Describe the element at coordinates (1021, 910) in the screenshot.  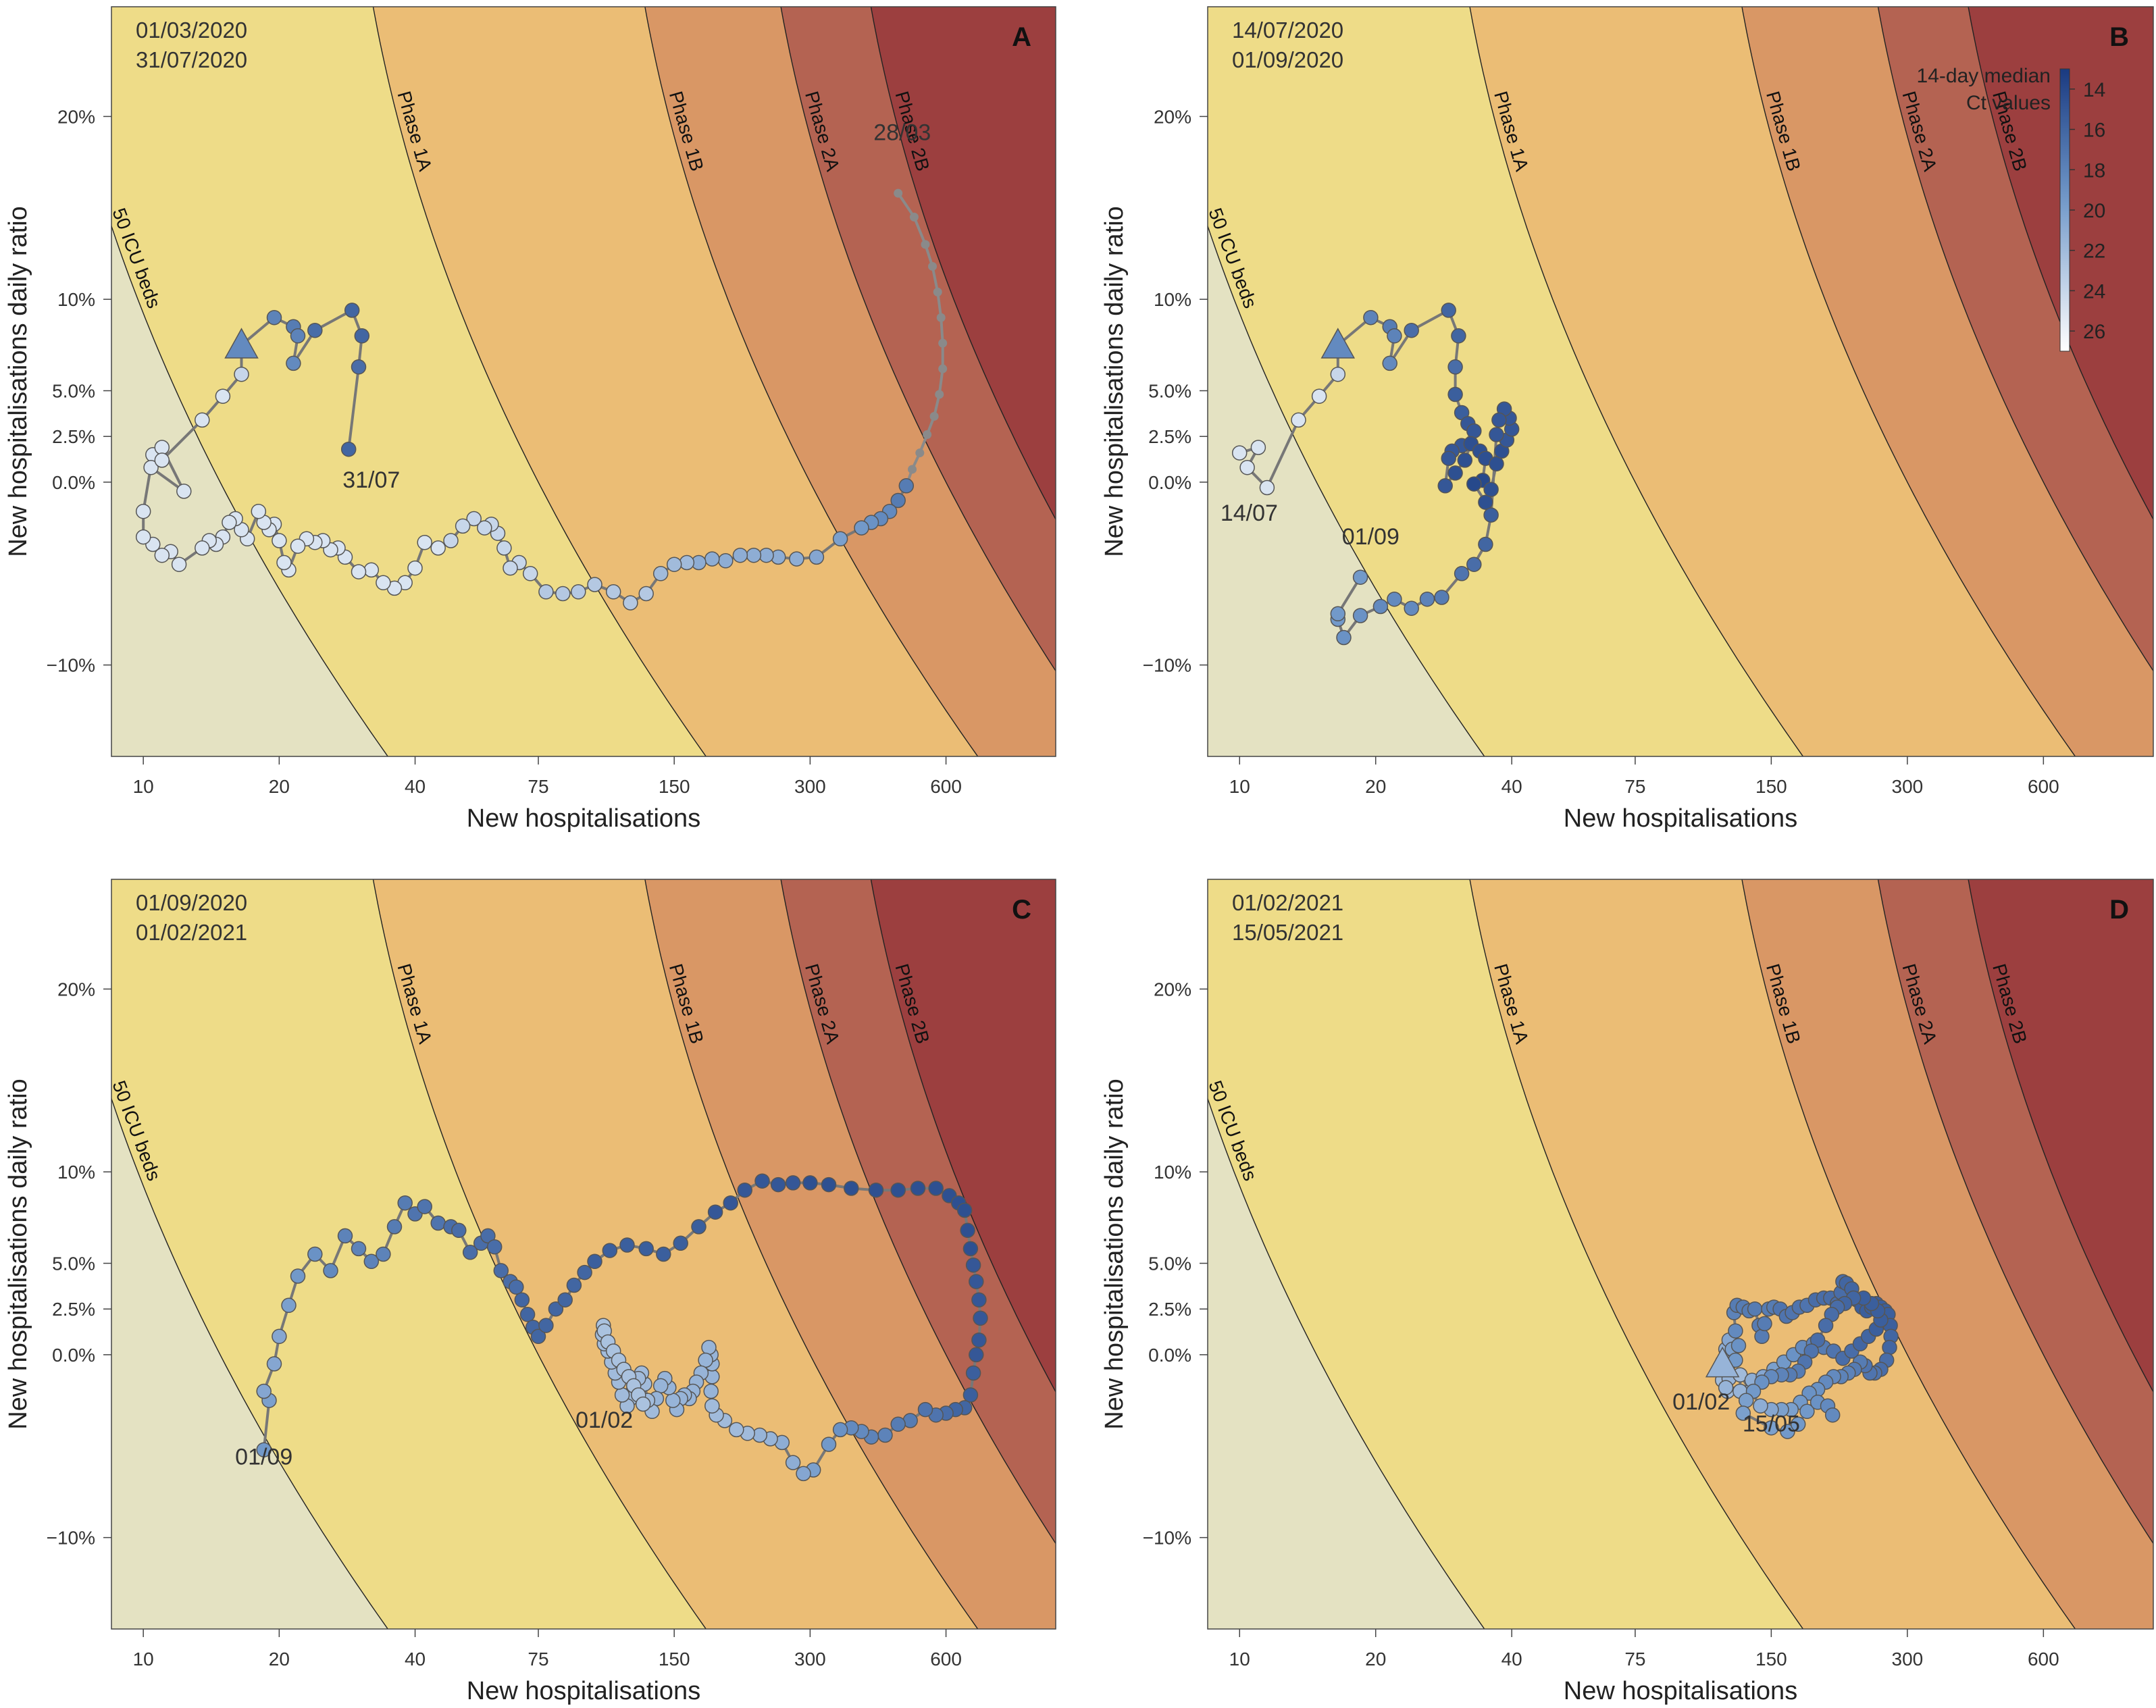
I see `panel-letter: C` at that location.